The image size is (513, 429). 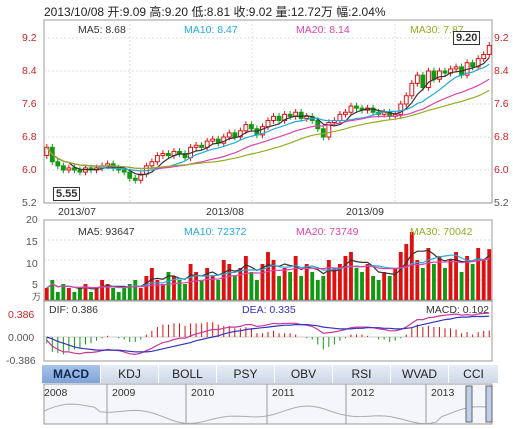 I want to click on overview-frame, so click(x=268, y=404).